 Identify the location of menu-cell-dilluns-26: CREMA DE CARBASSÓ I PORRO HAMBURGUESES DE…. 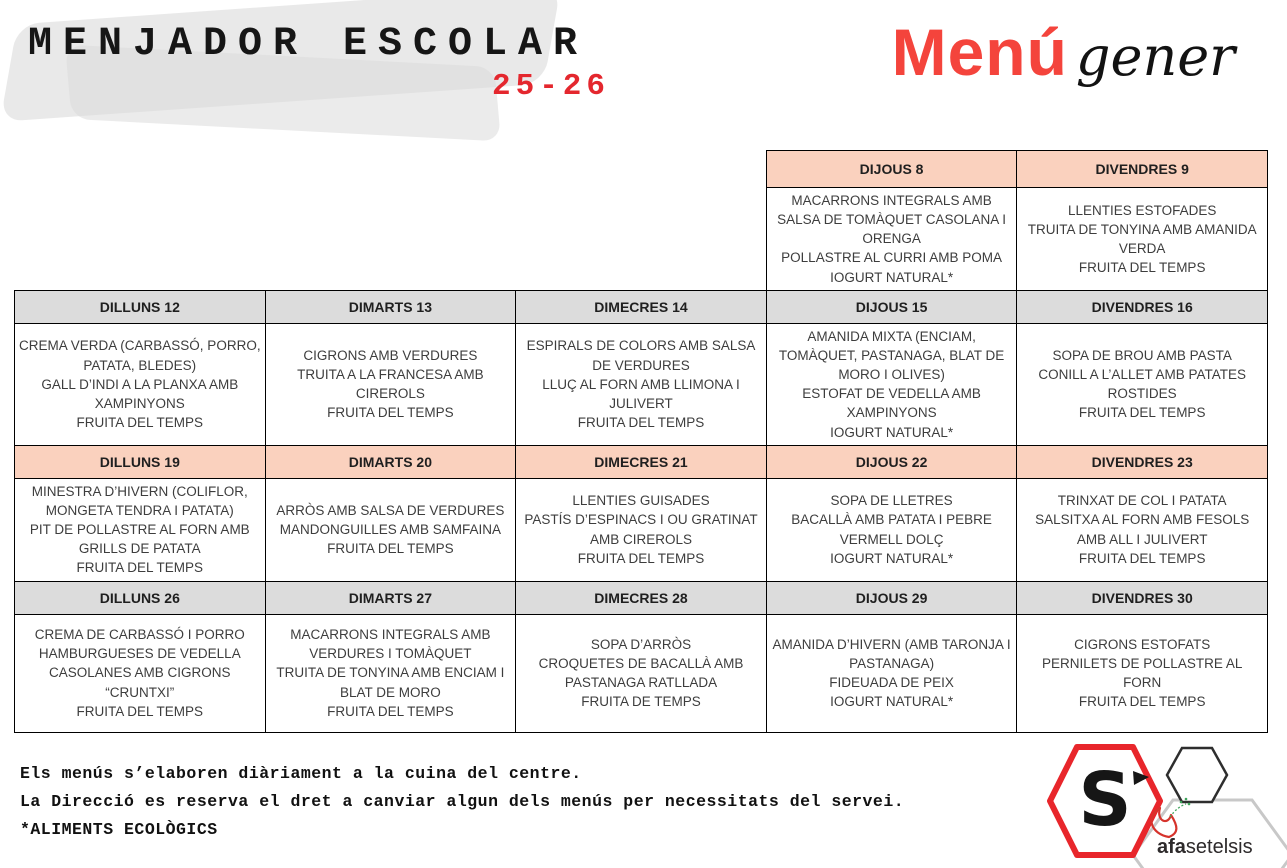
(140, 673).